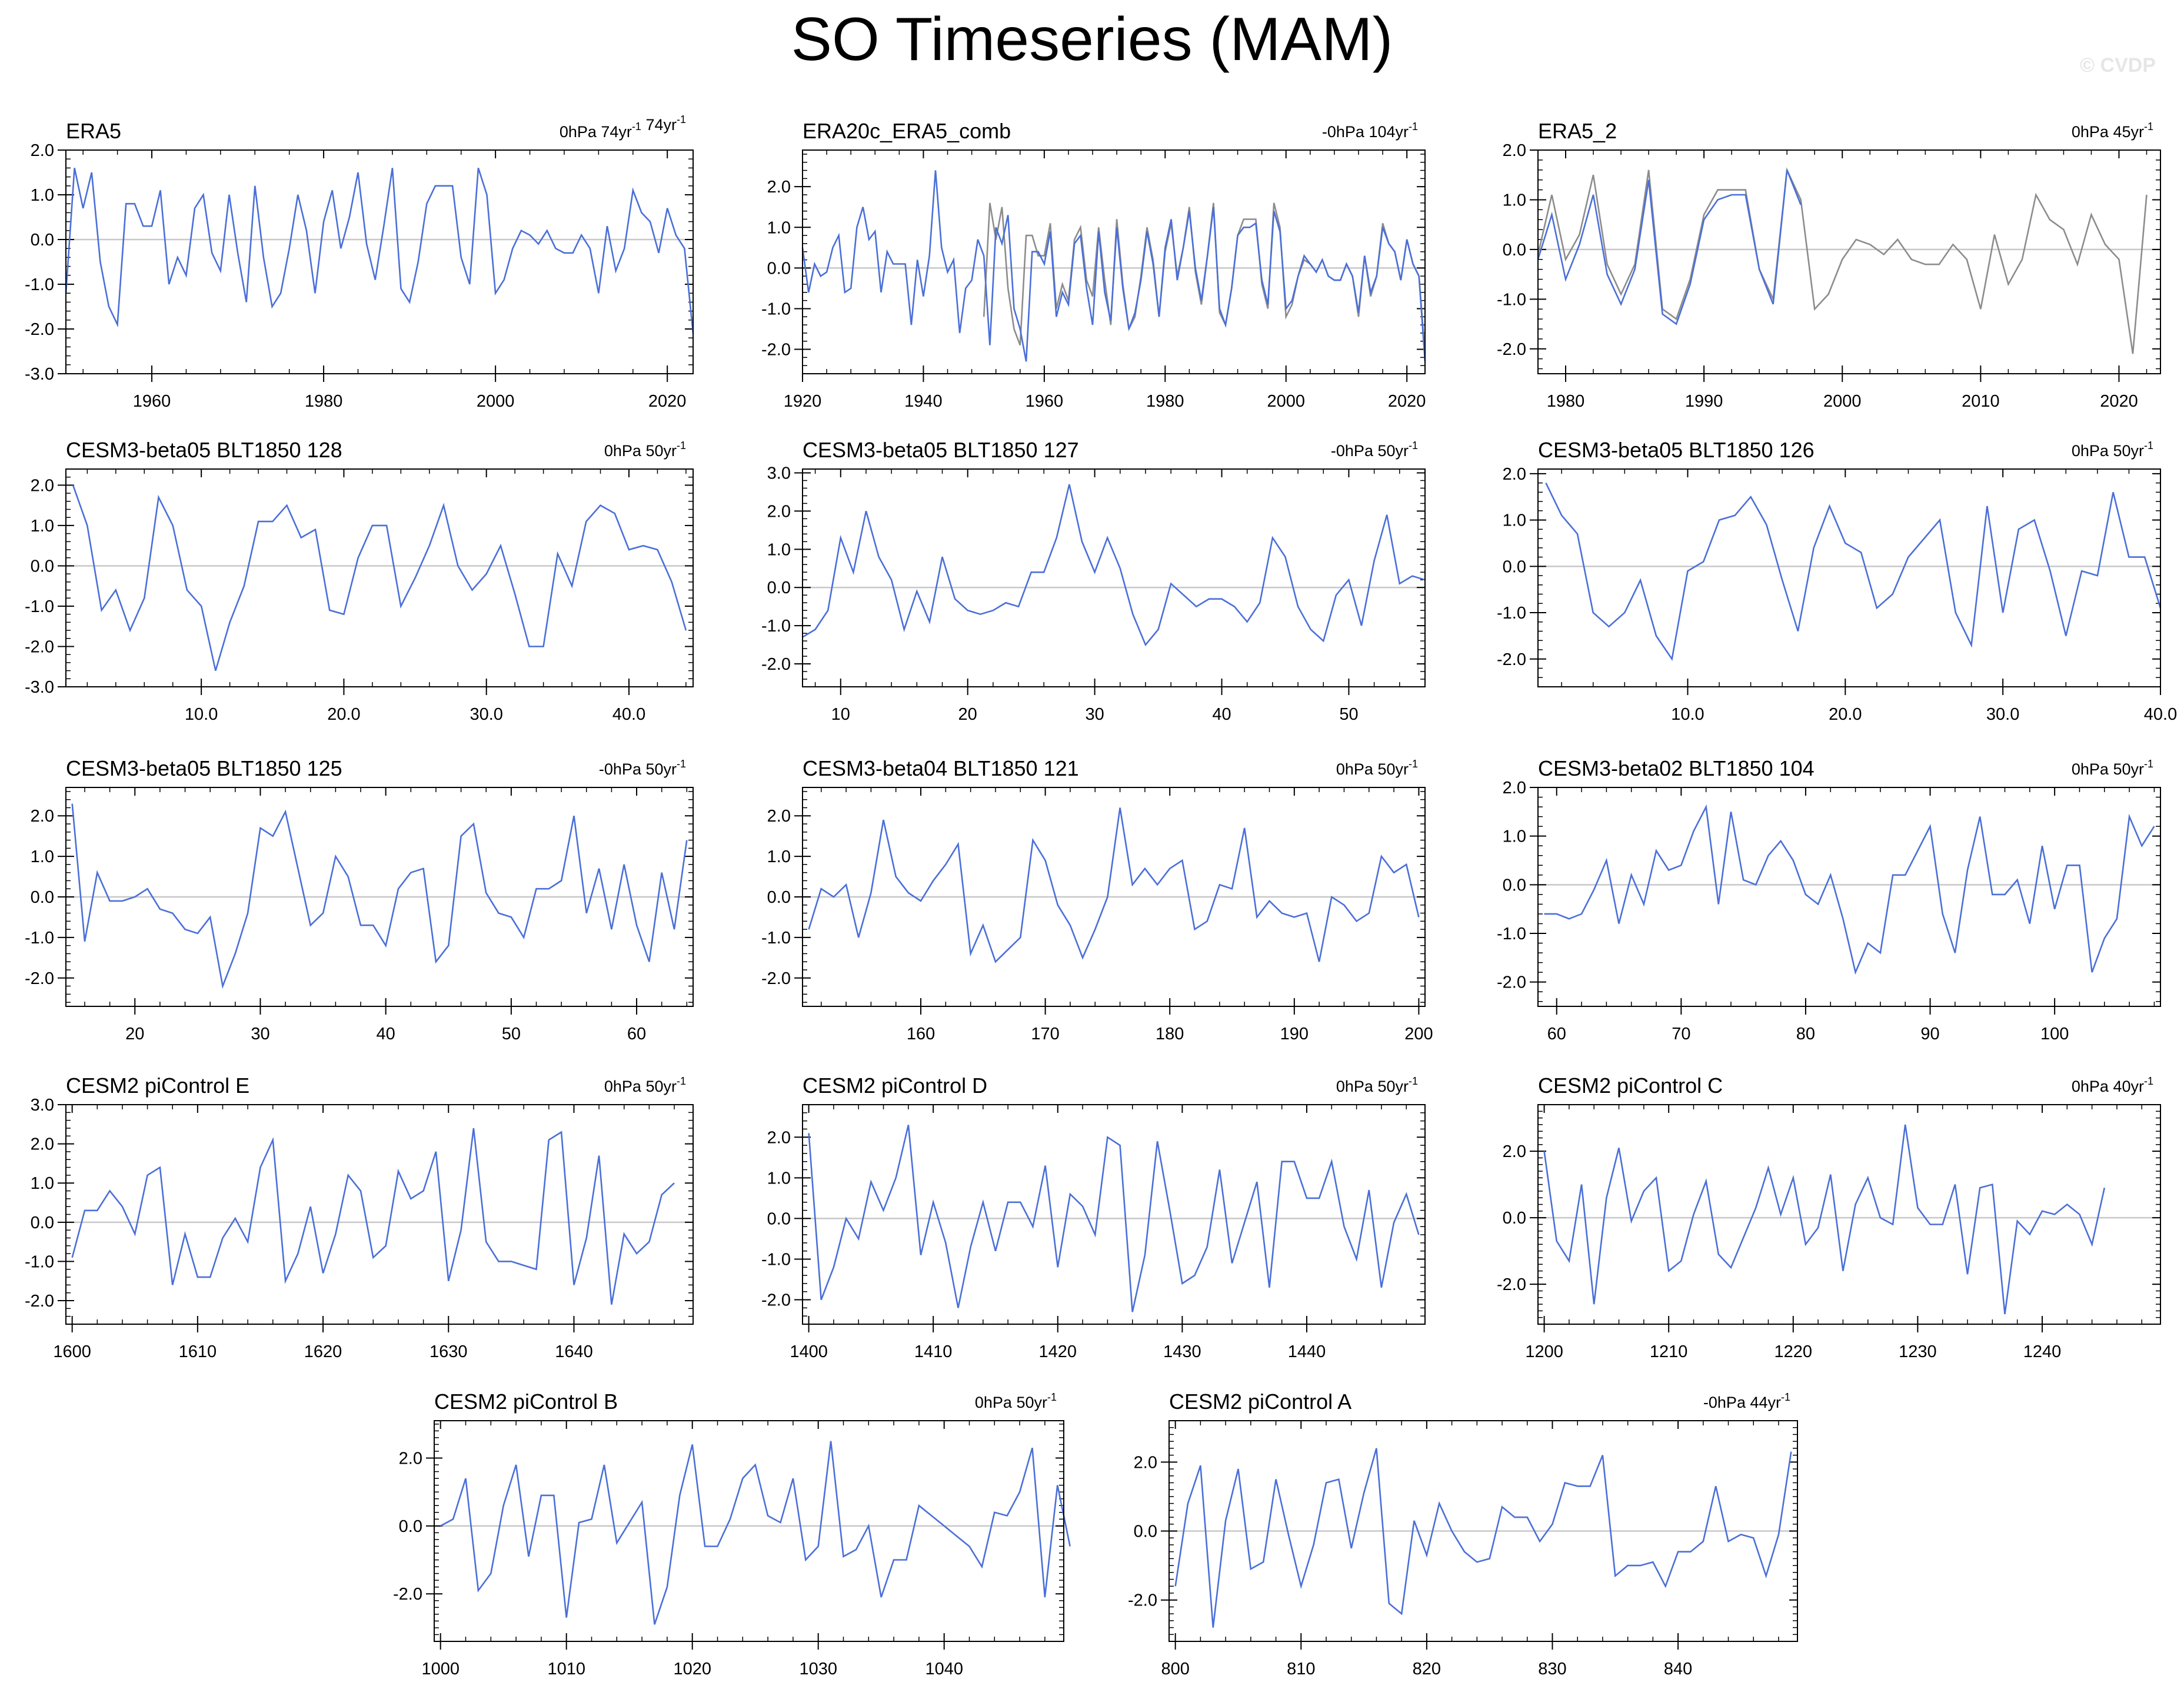  Describe the element at coordinates (1746, 1401) in the screenshot. I see `chart-annotation: -0hPa 44yr-1` at that location.